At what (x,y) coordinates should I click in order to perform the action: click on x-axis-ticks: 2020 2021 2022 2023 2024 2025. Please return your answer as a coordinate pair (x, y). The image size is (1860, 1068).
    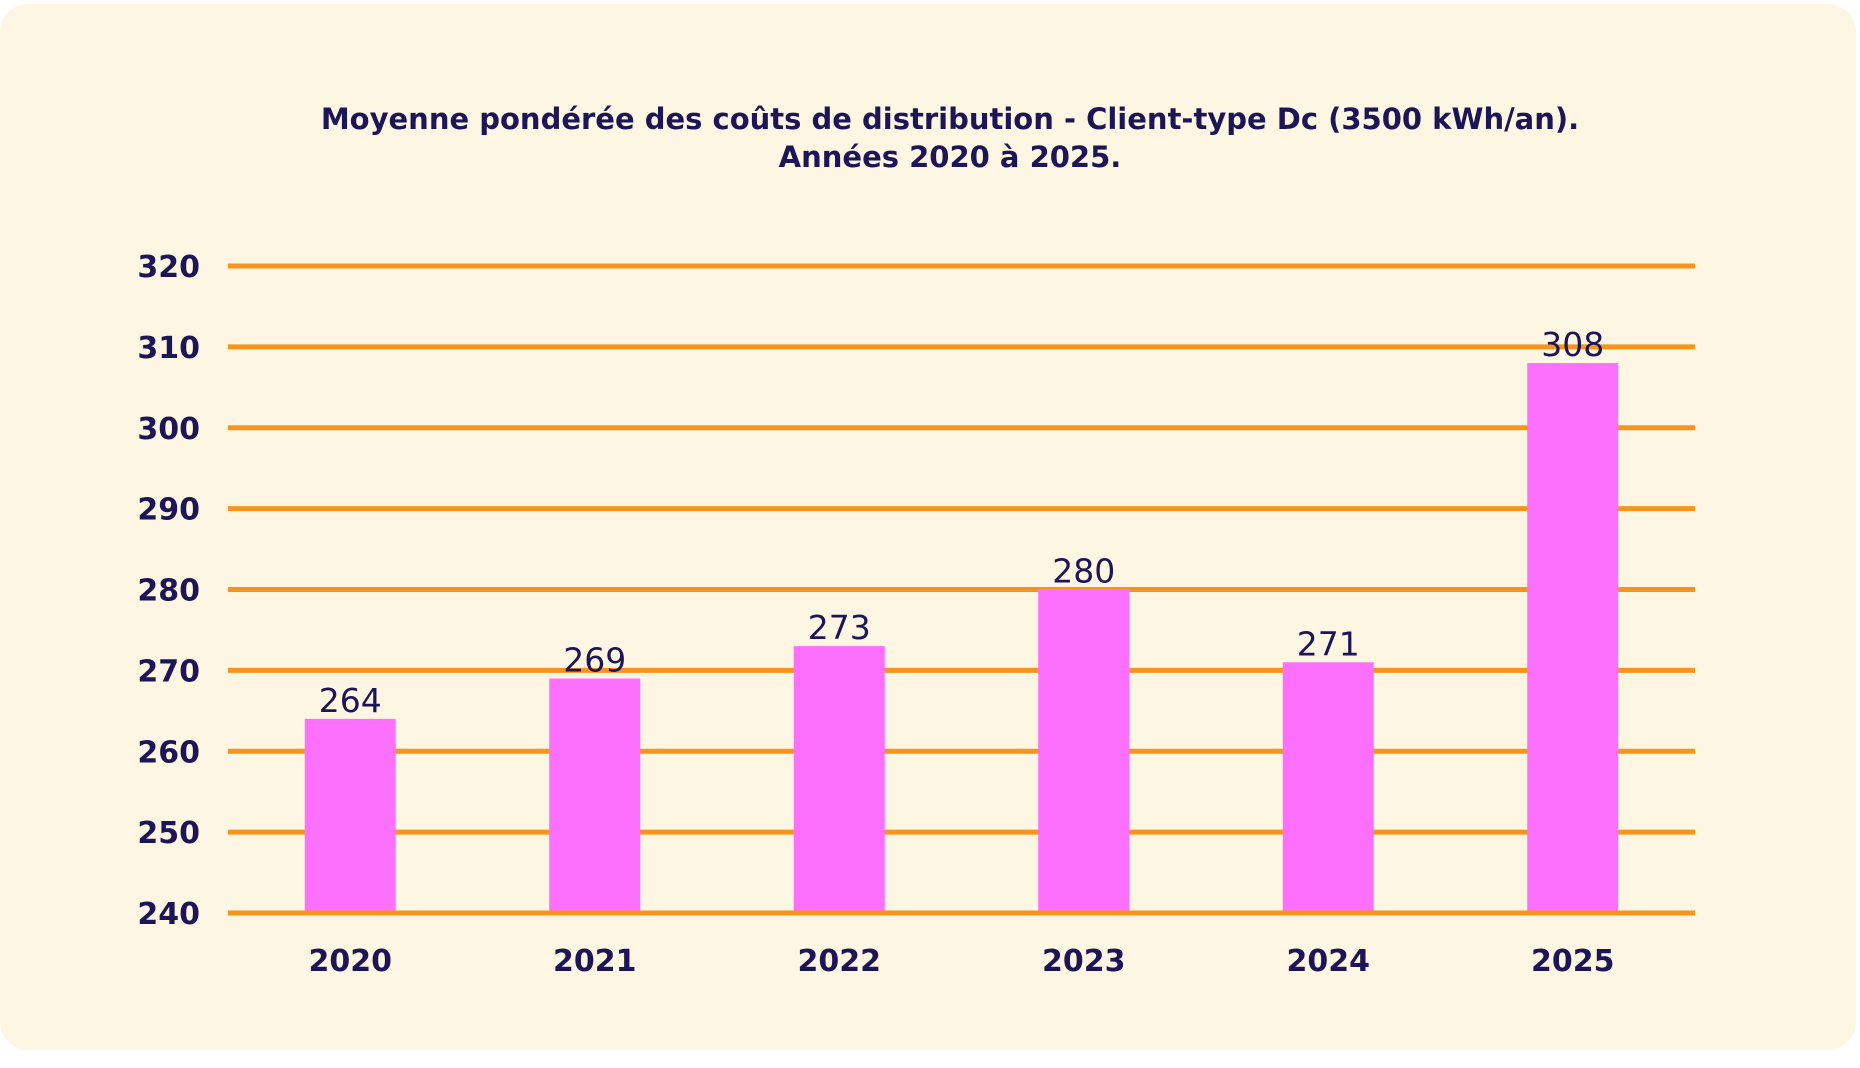
    Looking at the image, I should click on (962, 961).